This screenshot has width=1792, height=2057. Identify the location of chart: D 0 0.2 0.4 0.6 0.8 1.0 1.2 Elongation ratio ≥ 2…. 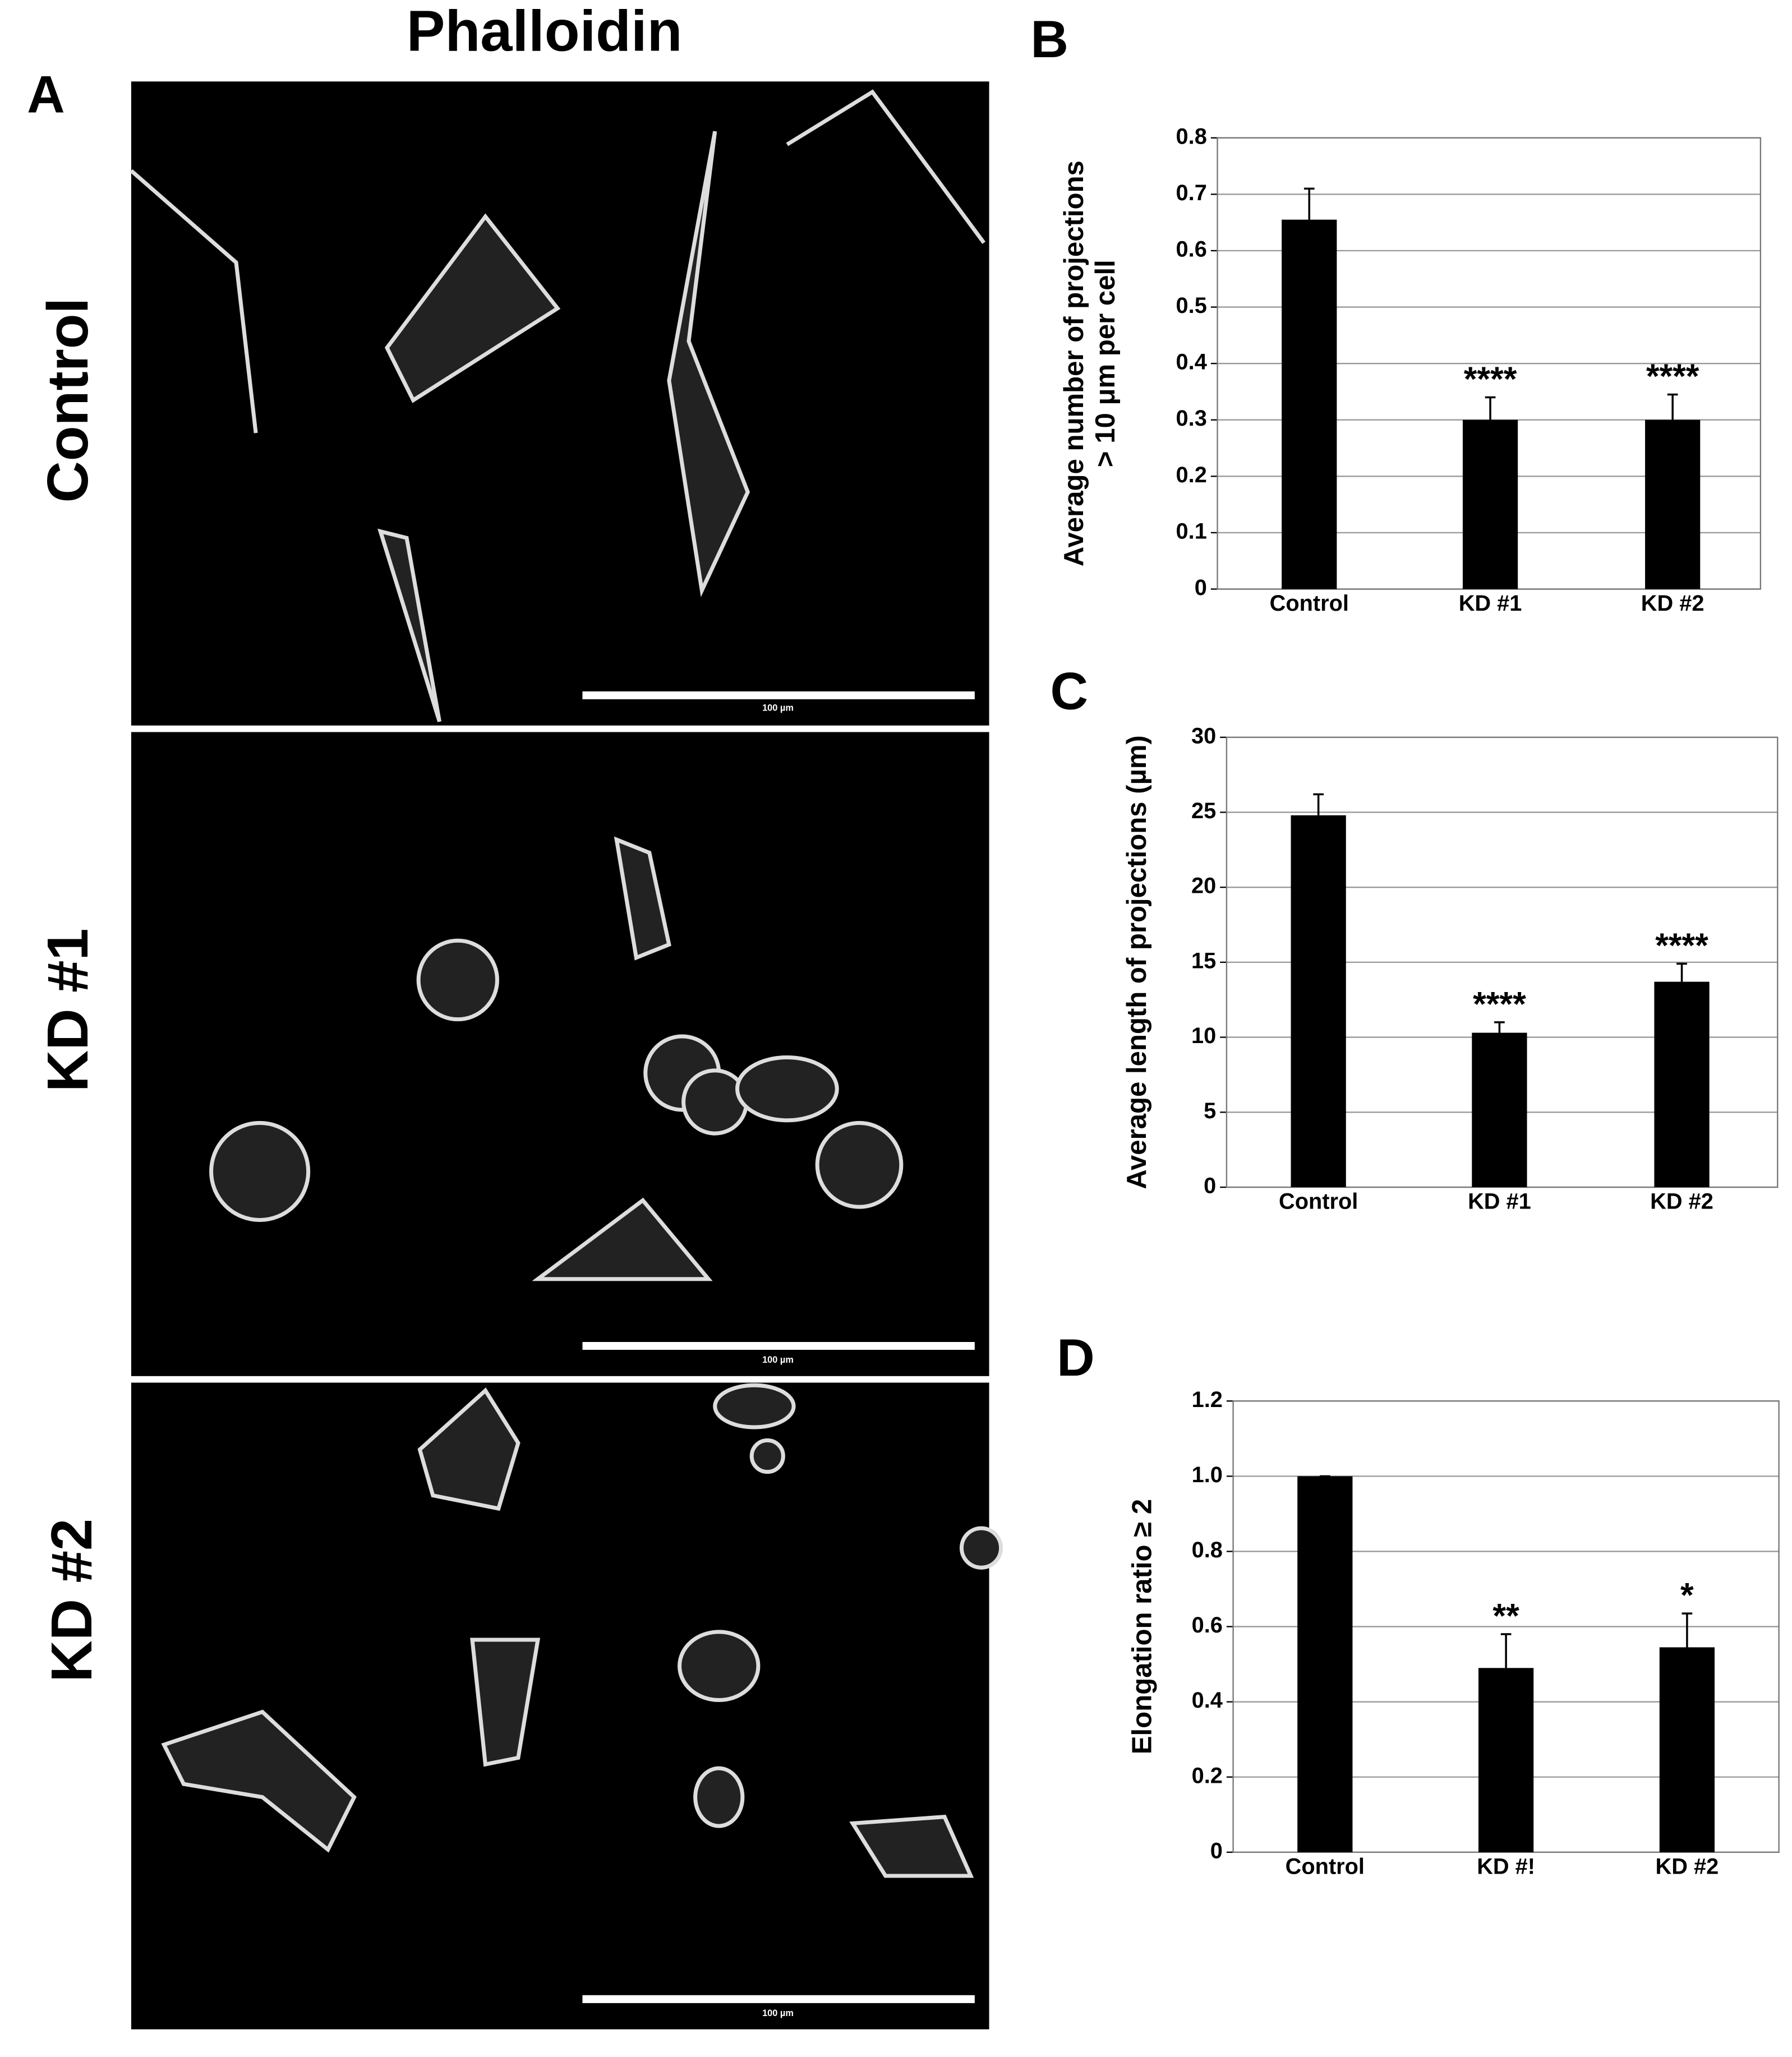
(1418, 1603).